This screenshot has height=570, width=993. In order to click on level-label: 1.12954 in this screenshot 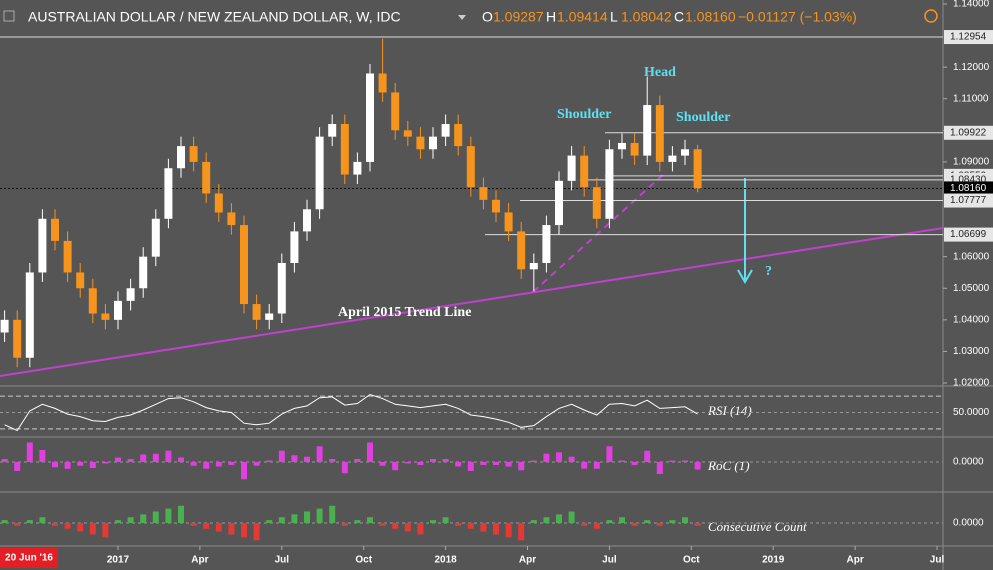, I will do `click(968, 37)`.